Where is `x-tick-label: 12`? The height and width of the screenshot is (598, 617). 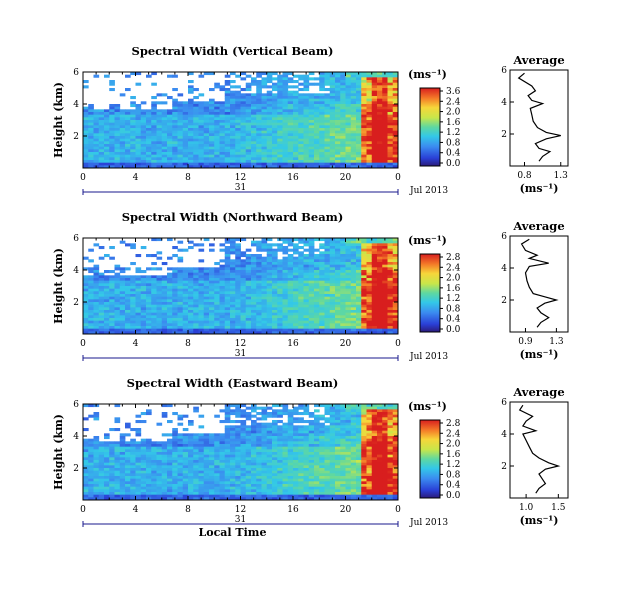
x-tick-label: 12 is located at coordinates (240, 344).